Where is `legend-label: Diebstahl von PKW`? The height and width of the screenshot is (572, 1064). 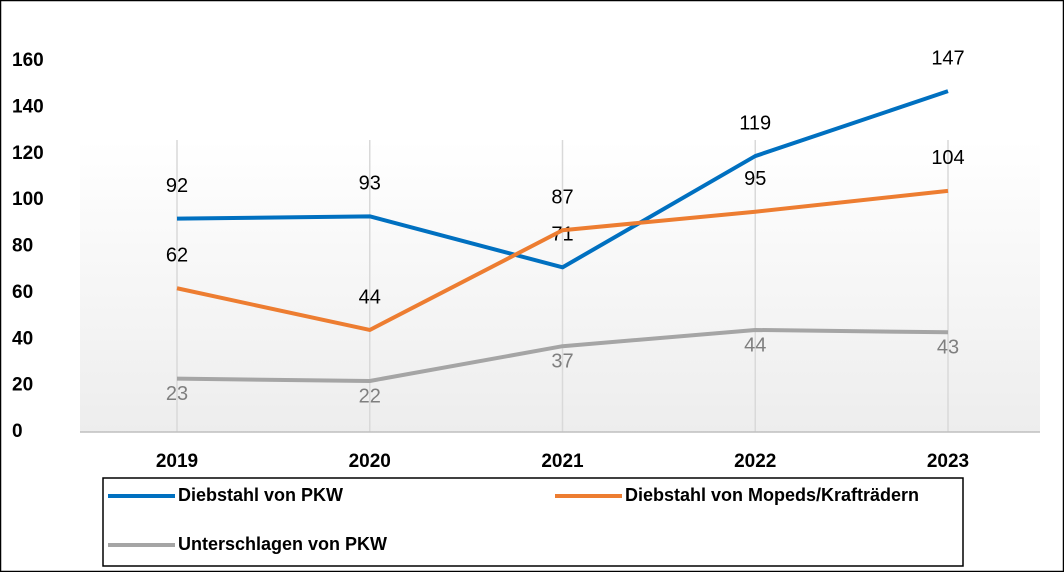 legend-label: Diebstahl von PKW is located at coordinates (260, 495).